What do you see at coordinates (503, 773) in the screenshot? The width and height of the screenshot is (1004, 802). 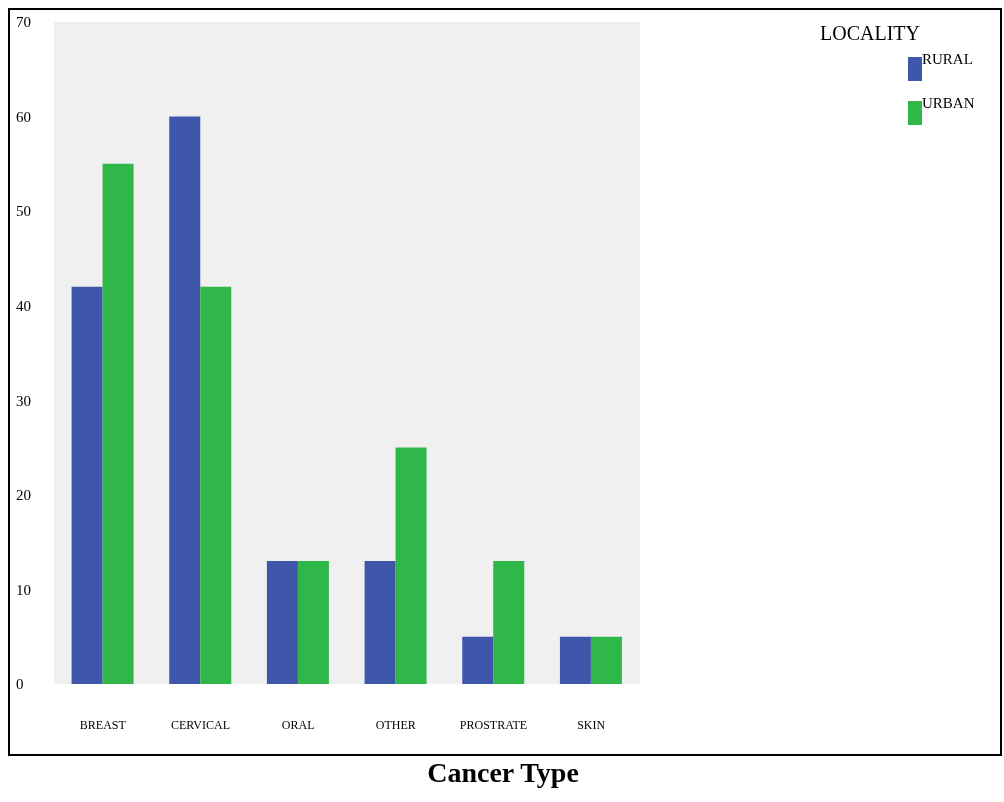 I see `x-axis-title: Cancer Type` at bounding box center [503, 773].